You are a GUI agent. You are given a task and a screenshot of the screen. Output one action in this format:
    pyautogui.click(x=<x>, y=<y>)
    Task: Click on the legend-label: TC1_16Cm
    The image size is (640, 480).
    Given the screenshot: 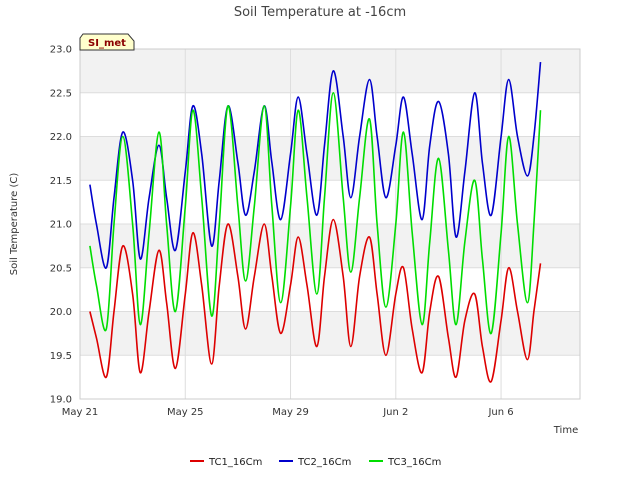 What is the action you would take?
    pyautogui.click(x=235, y=462)
    